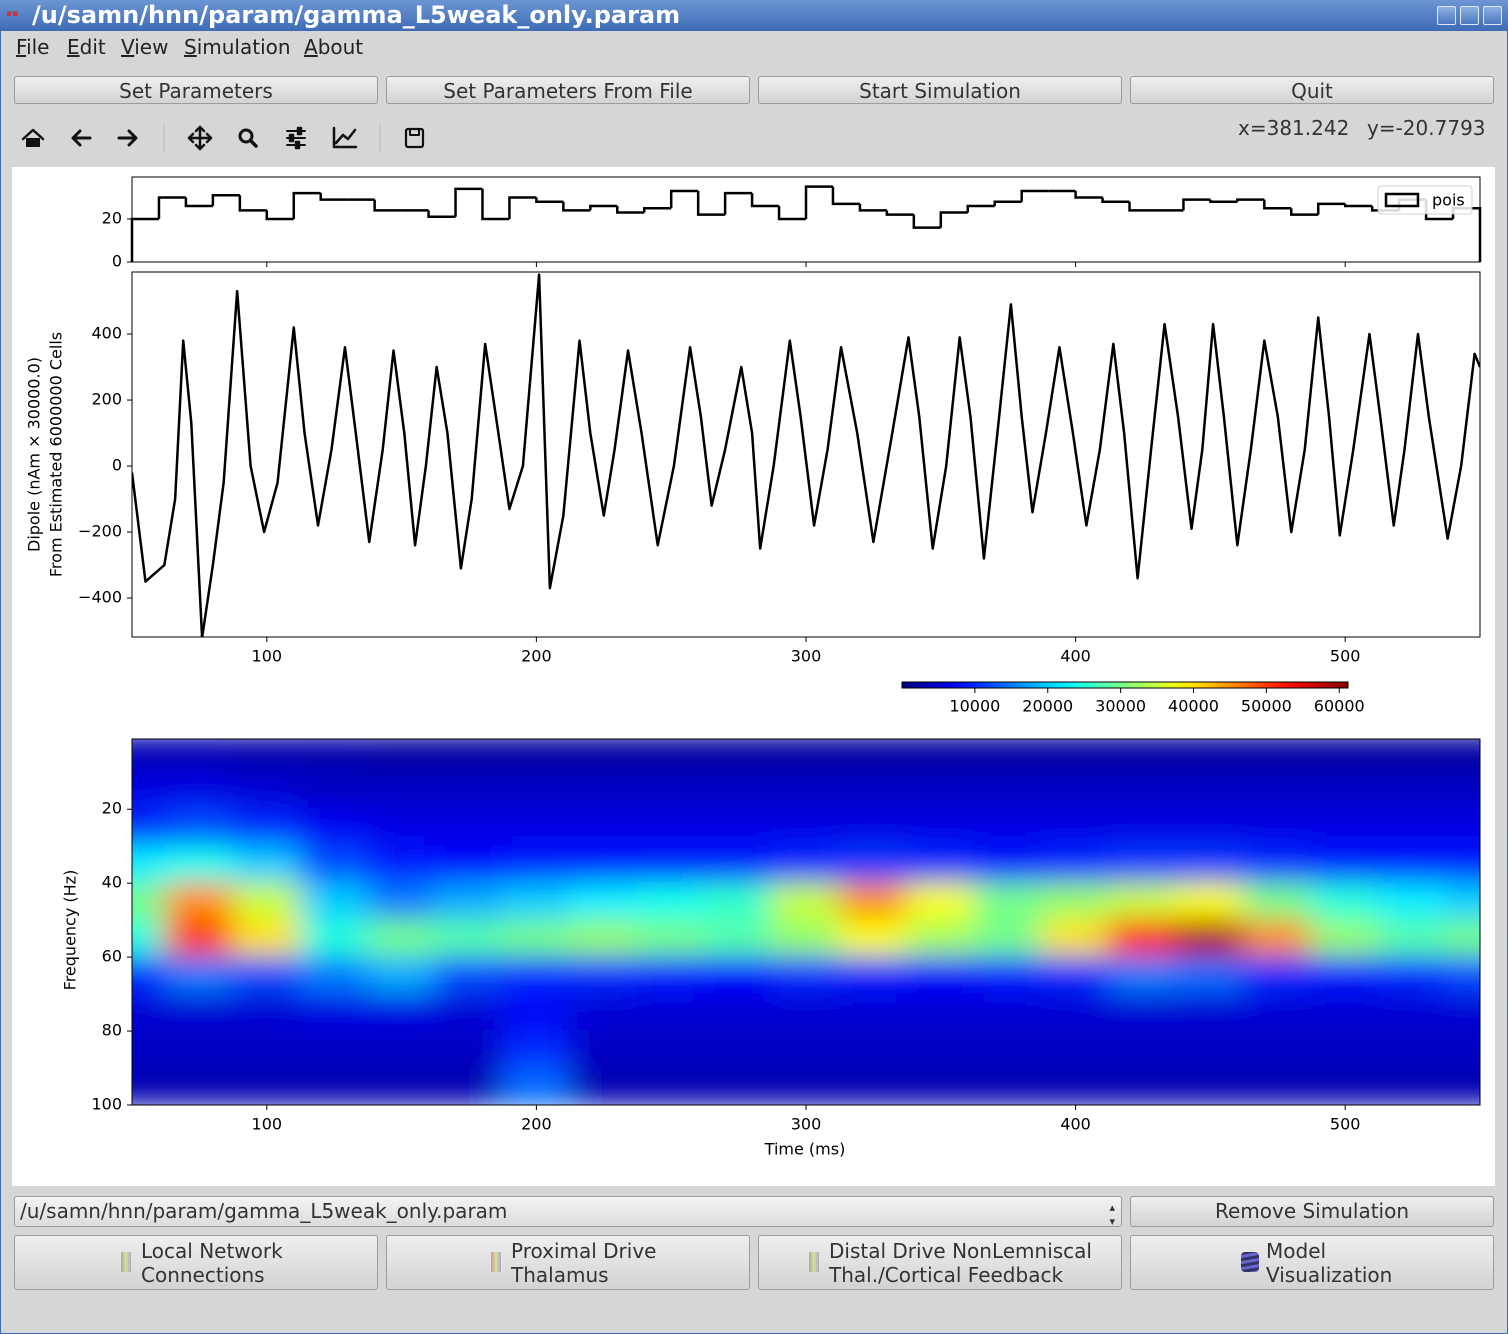 The image size is (1508, 1334). Describe the element at coordinates (33, 137) in the screenshot. I see `home-icon` at that location.